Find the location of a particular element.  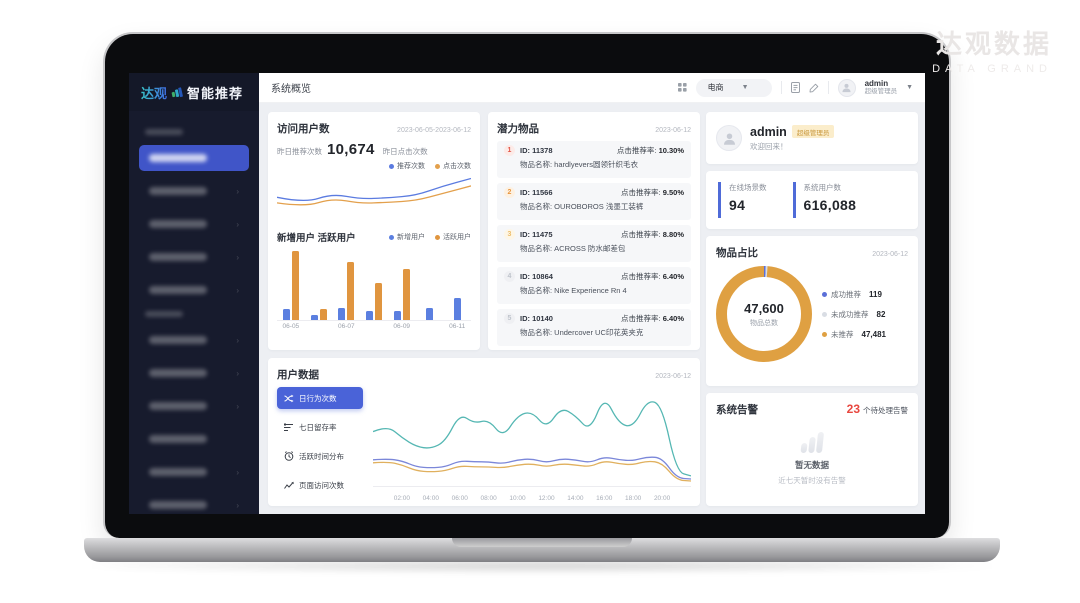

sidebar-item is located at coordinates (194, 439).